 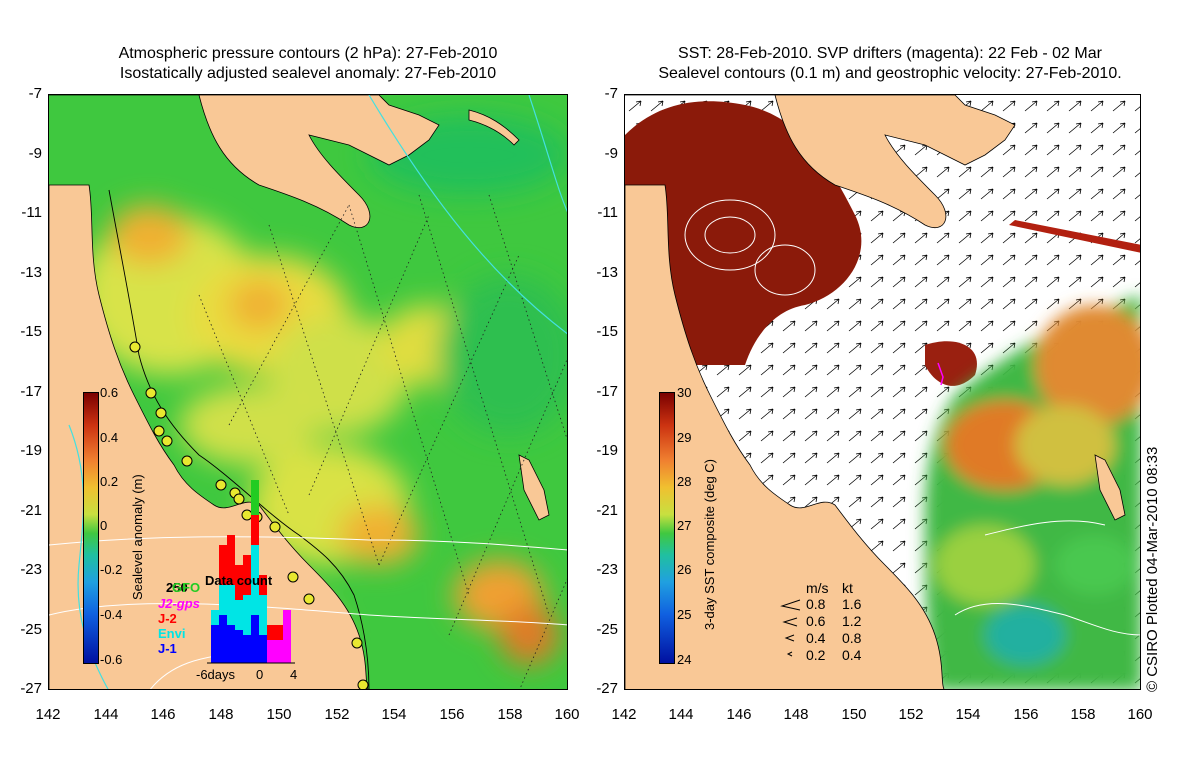 What do you see at coordinates (31, 629) in the screenshot?
I see `y-tick-left: -25` at bounding box center [31, 629].